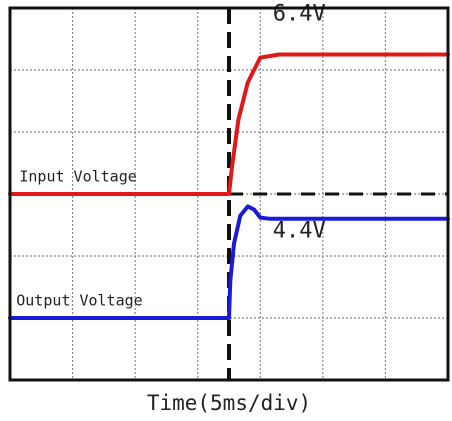 This screenshot has width=452, height=421. I want to click on series-label-output: Output Voltage, so click(79, 301).